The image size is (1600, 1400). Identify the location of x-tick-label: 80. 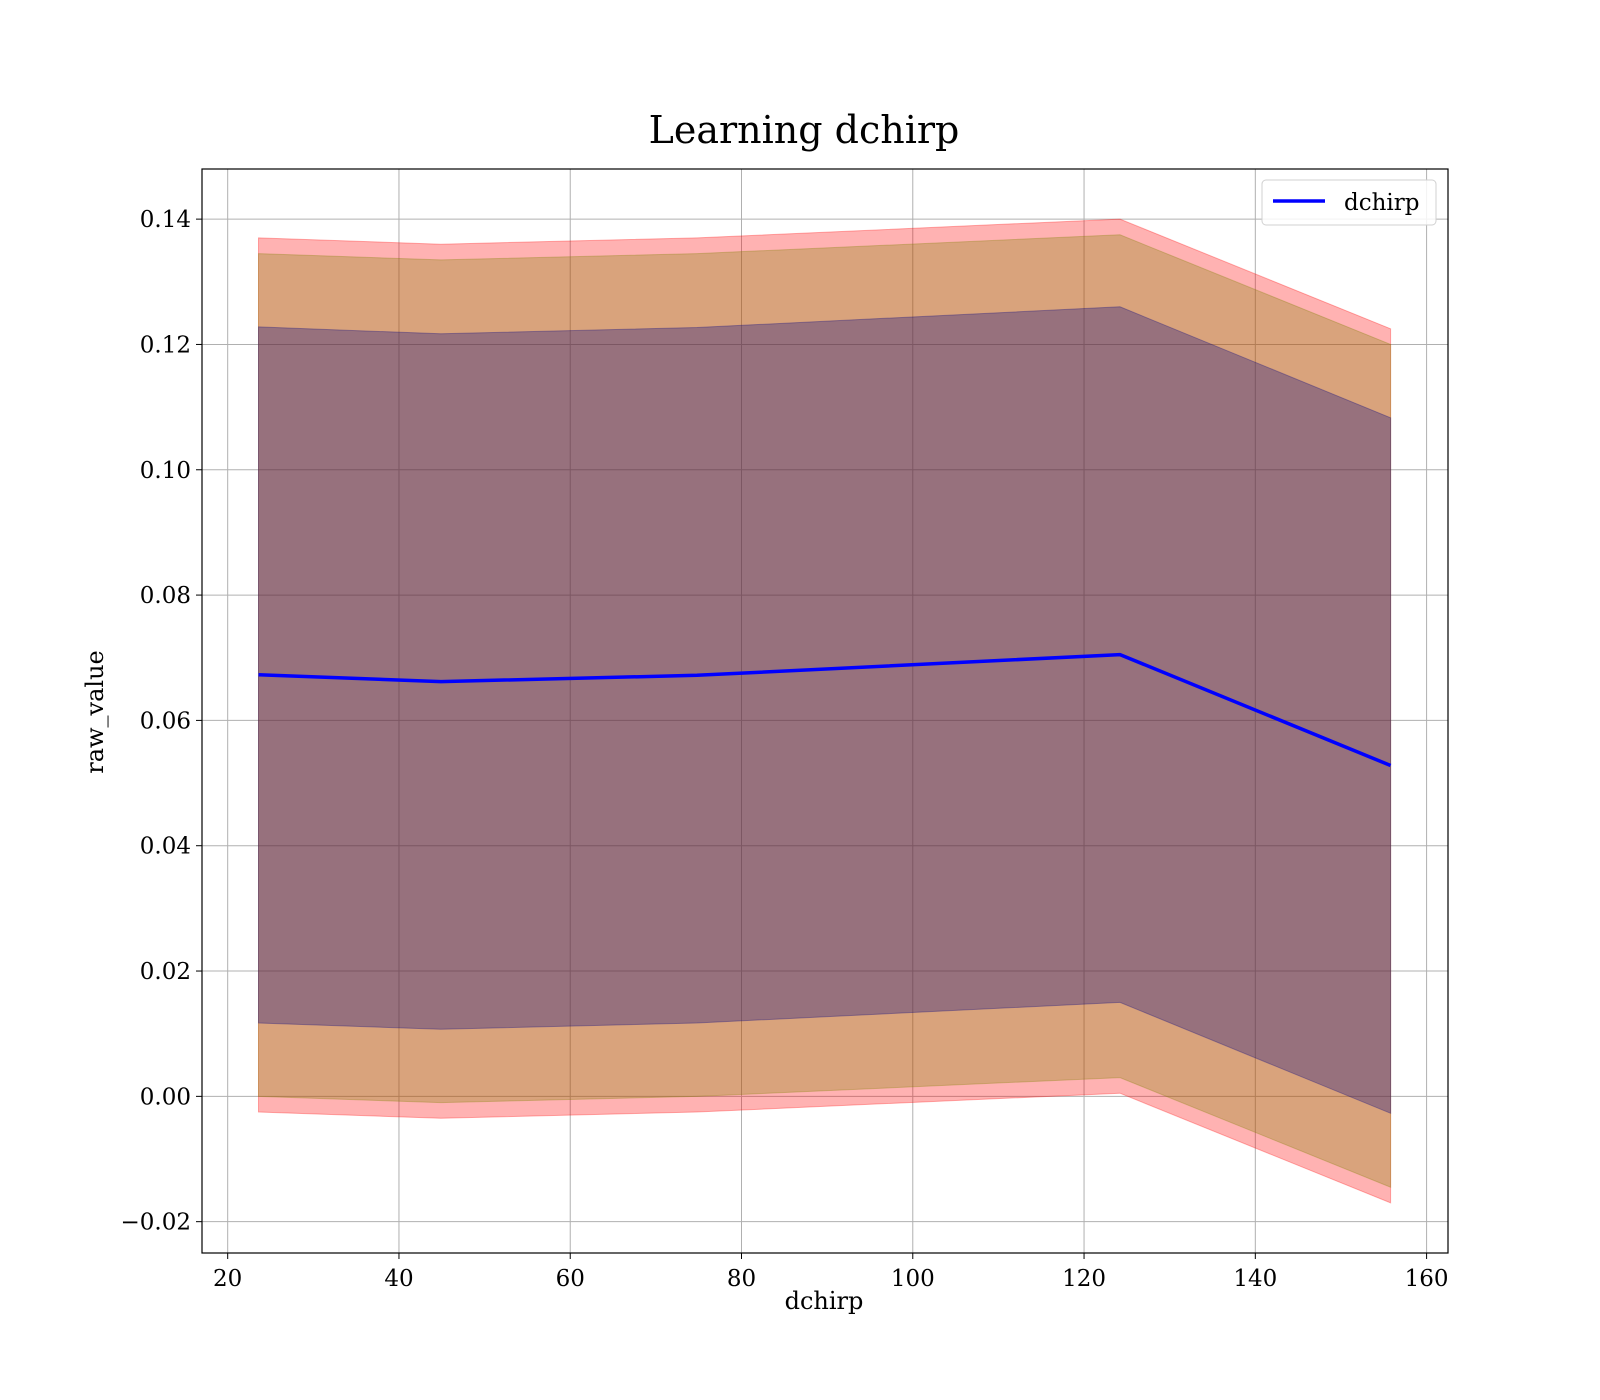
(741, 1279).